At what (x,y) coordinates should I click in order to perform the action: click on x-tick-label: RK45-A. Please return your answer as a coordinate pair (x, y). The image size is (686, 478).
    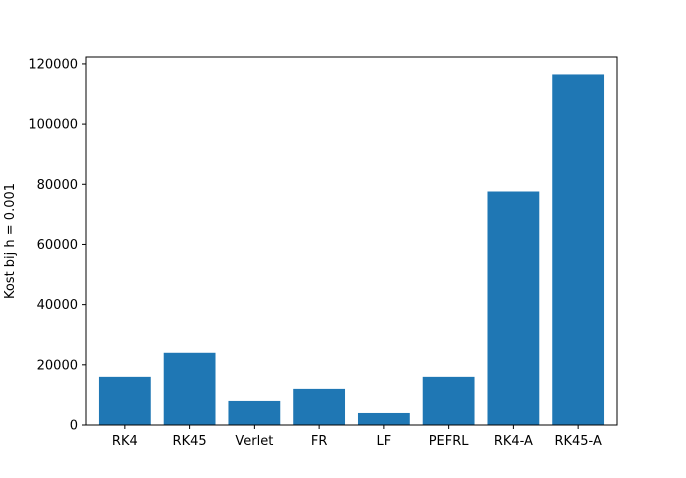
    Looking at the image, I should click on (578, 441).